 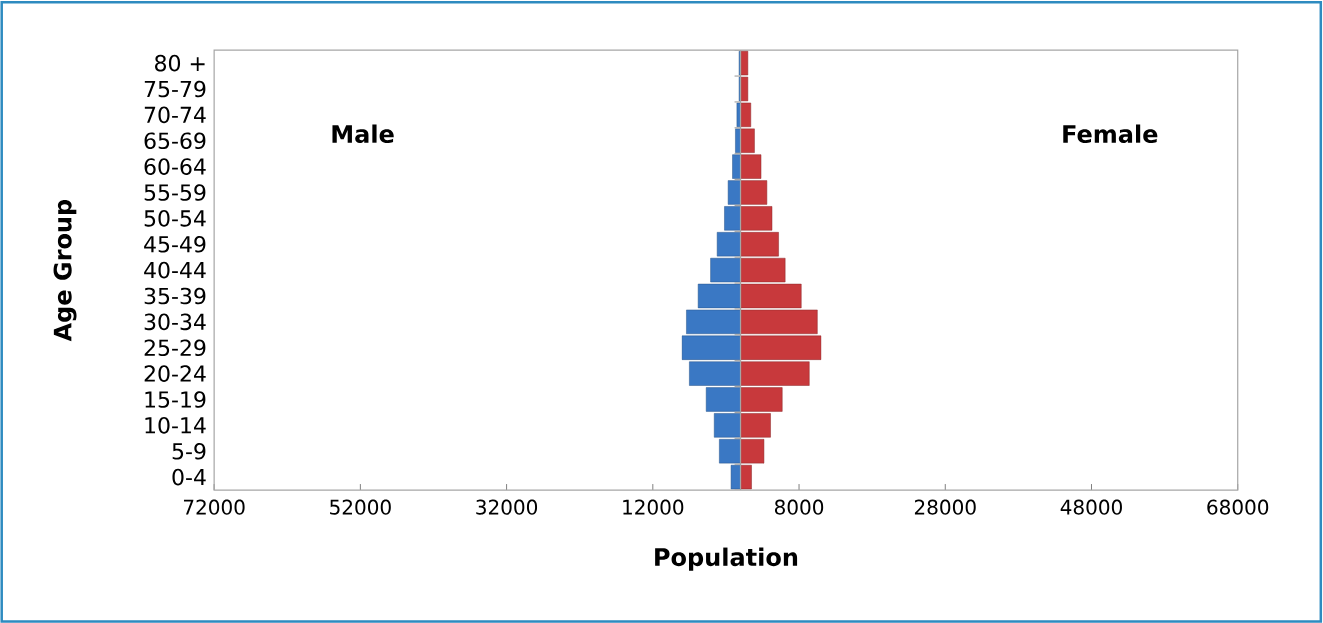 What do you see at coordinates (180, 63) in the screenshot?
I see `y-tick-label: 80 +` at bounding box center [180, 63].